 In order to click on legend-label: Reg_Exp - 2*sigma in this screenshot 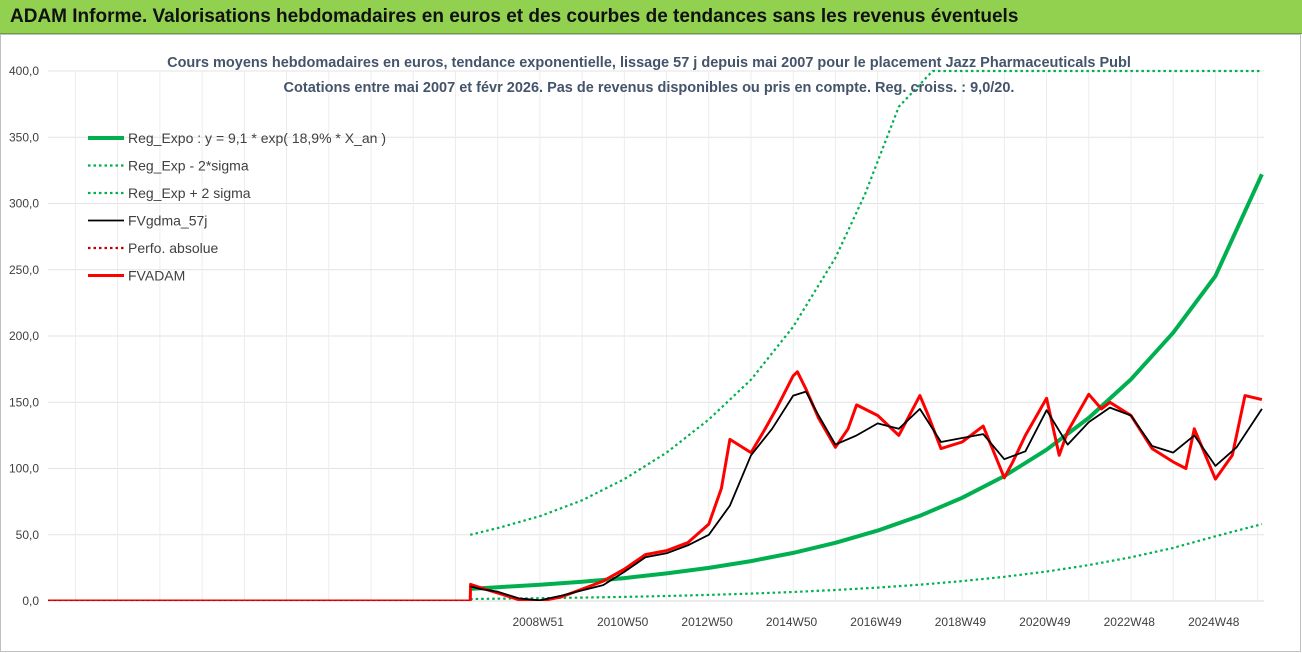, I will do `click(188, 166)`.